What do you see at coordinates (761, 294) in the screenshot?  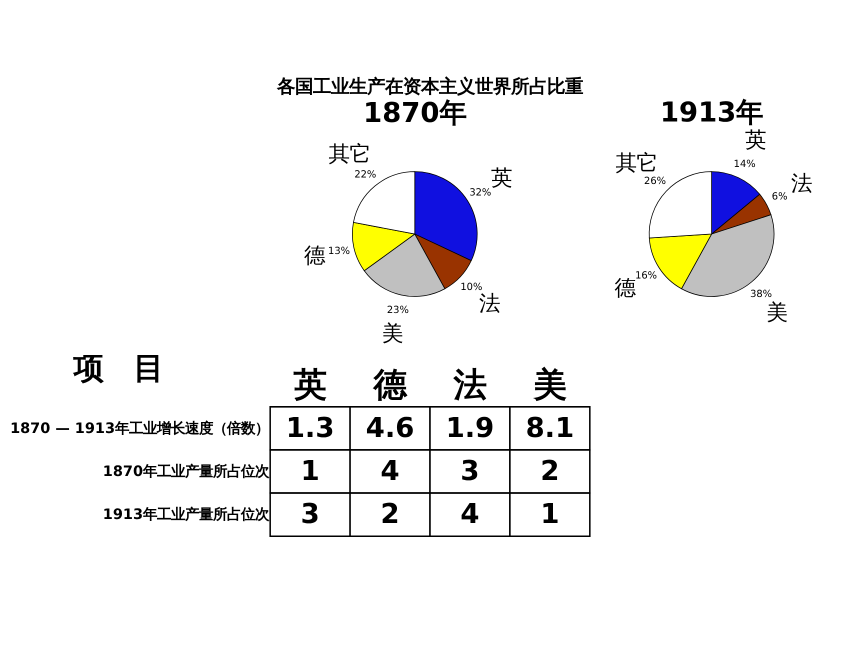 I see `data-label: 38%` at bounding box center [761, 294].